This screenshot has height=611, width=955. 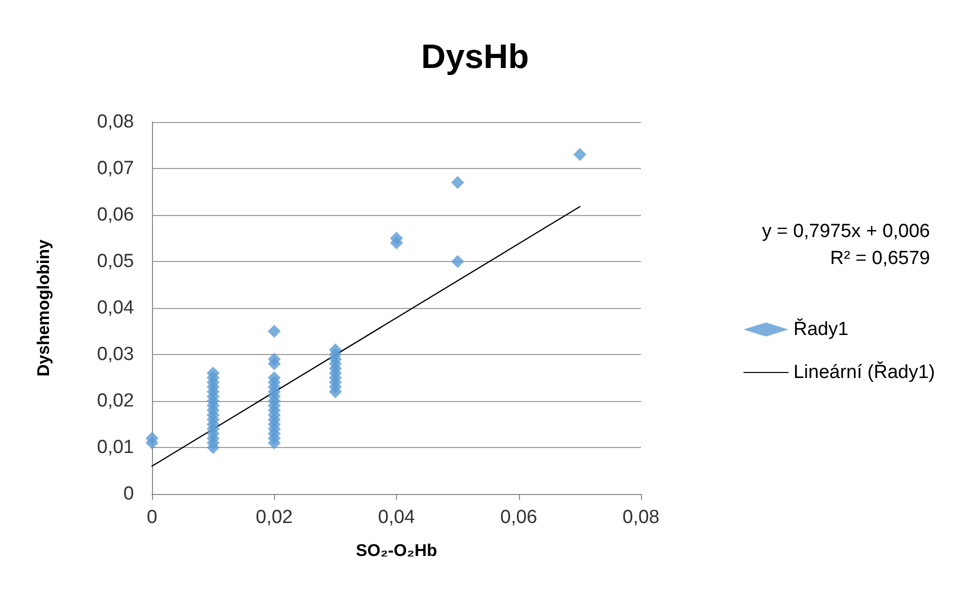 I want to click on x-tick-label: 0,08, so click(x=641, y=517).